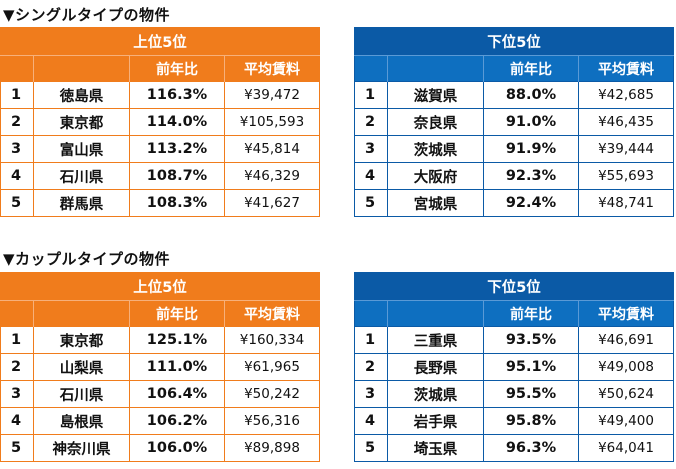  What do you see at coordinates (177, 95) in the screenshot?
I see `yoy-ratio-cell: 116.3%` at bounding box center [177, 95].